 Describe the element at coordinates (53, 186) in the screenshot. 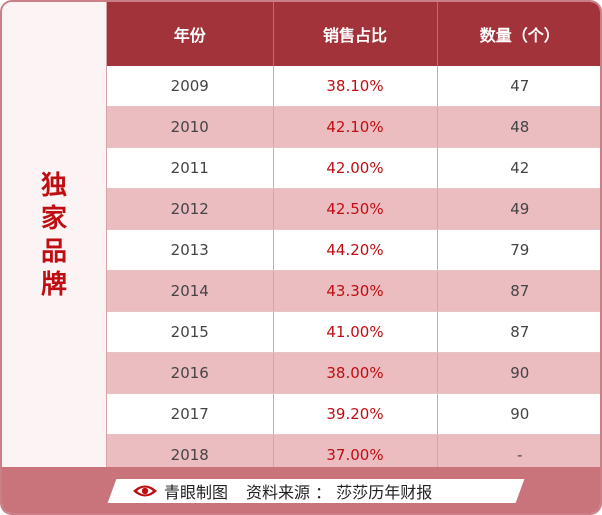

I see `category-char: 独` at that location.